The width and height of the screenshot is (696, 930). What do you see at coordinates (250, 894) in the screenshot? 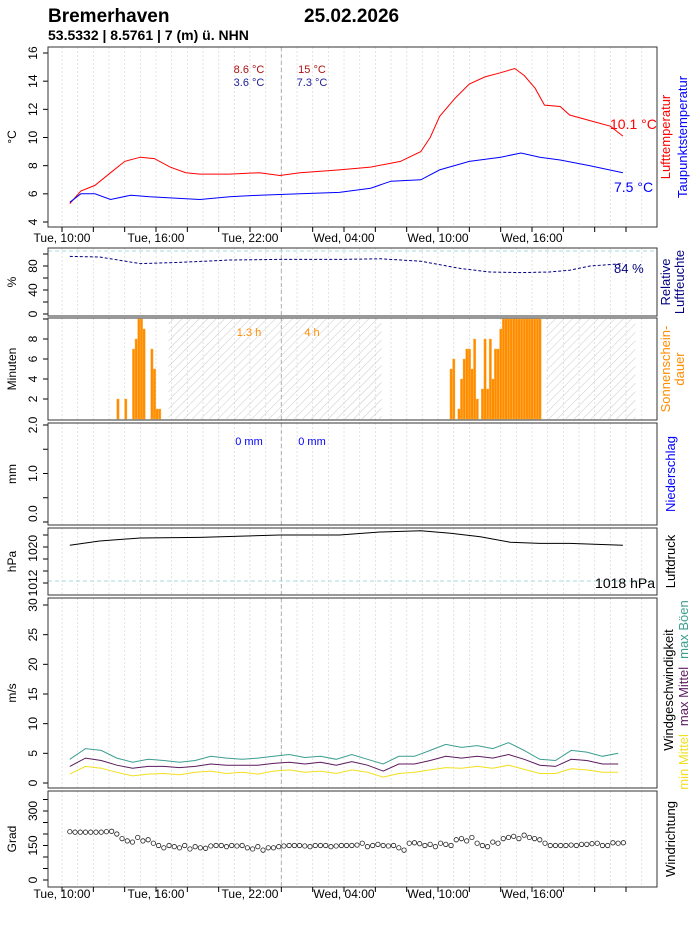
I see `x-tick-label: Tue, 22:00` at bounding box center [250, 894].